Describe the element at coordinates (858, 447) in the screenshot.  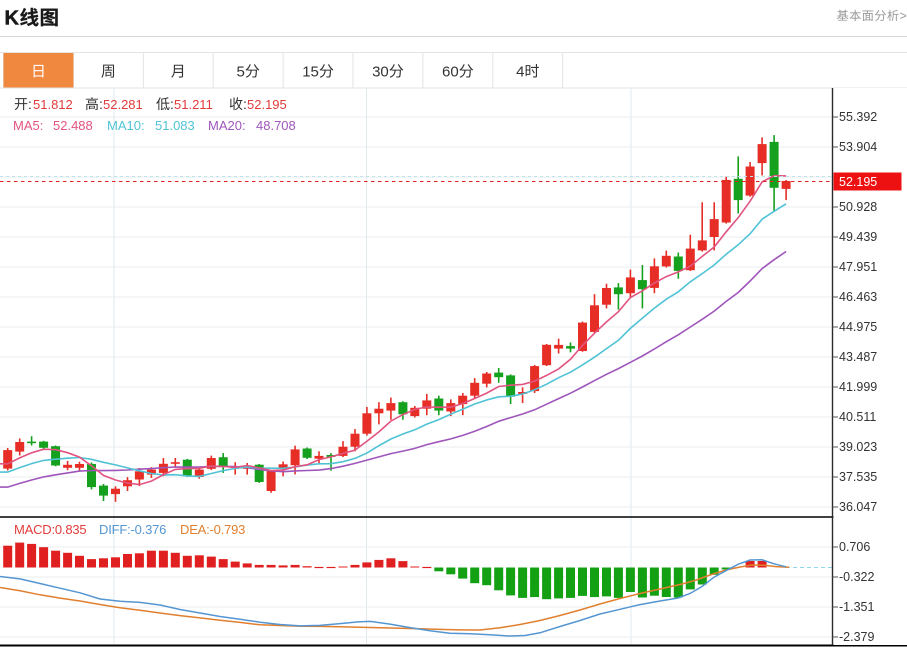
I see `svg-text: 39.023` at that location.